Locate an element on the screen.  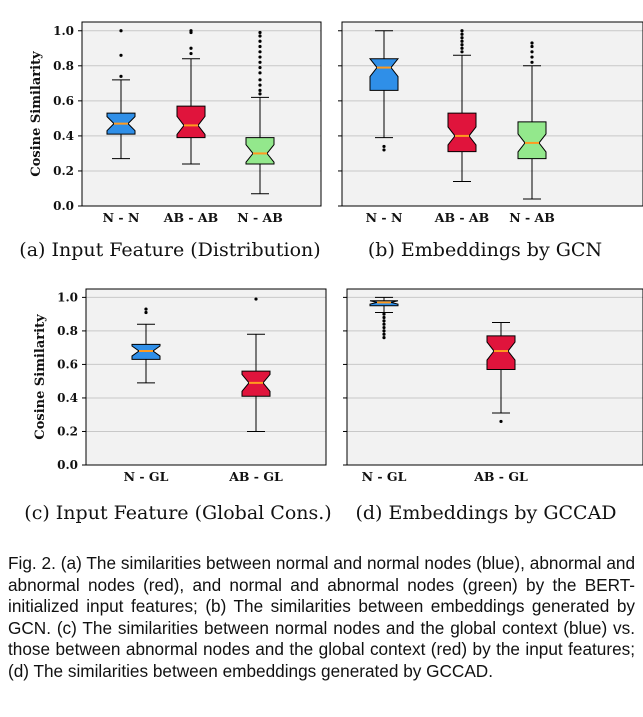
chart-panel-d: N - GL AB - GL is located at coordinates (493, 386).